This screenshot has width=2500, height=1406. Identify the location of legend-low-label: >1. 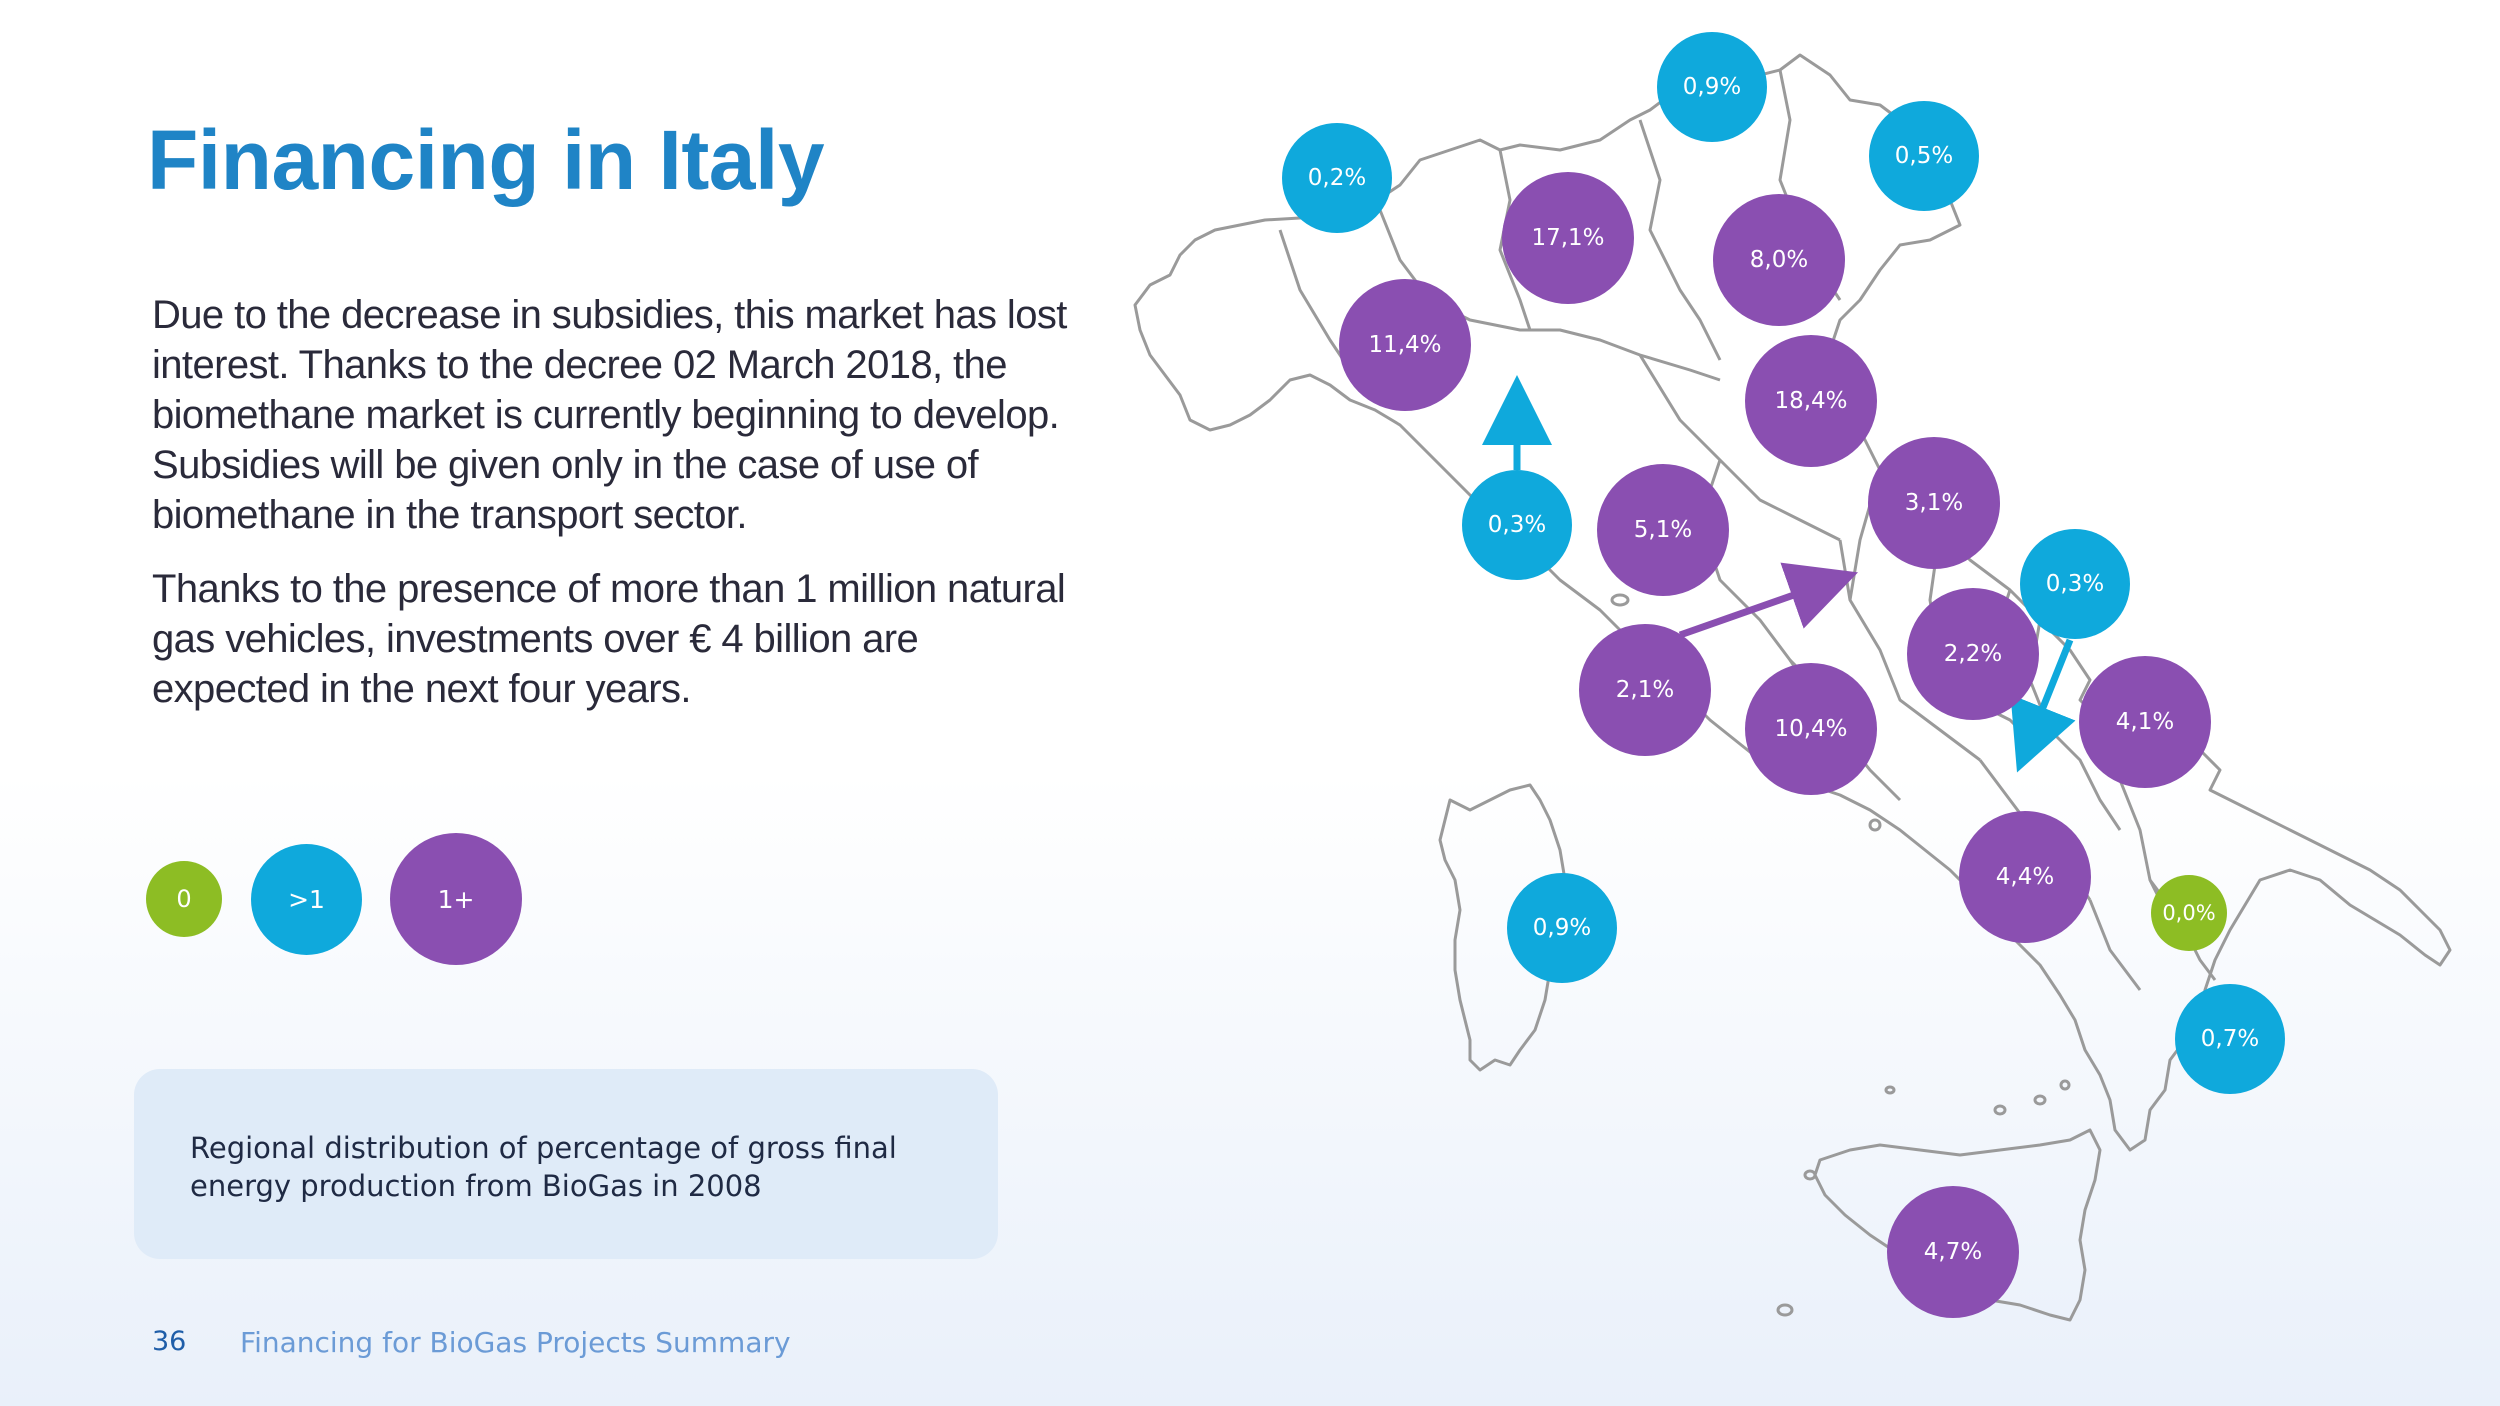
(306, 899).